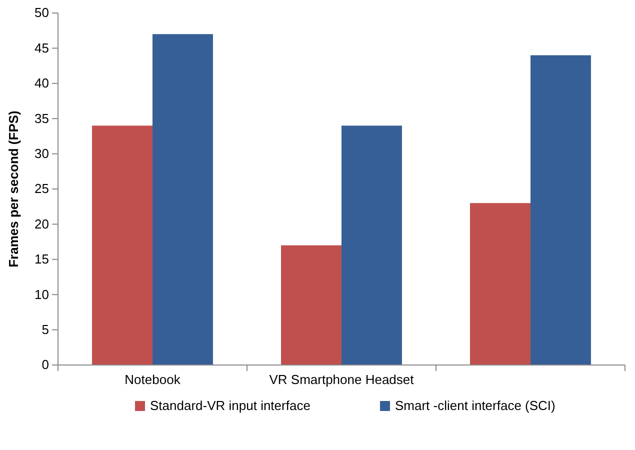 The height and width of the screenshot is (450, 635). Describe the element at coordinates (341, 380) in the screenshot. I see `x-tick-label: VR Smartphone Headset` at that location.